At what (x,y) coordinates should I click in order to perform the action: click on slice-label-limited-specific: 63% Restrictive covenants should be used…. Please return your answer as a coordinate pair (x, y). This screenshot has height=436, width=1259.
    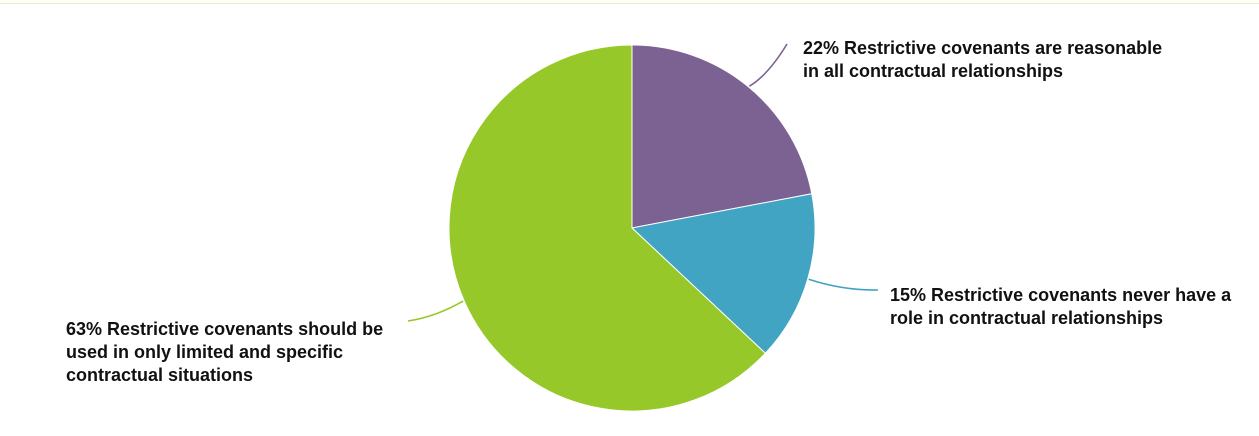
    Looking at the image, I should click on (231, 352).